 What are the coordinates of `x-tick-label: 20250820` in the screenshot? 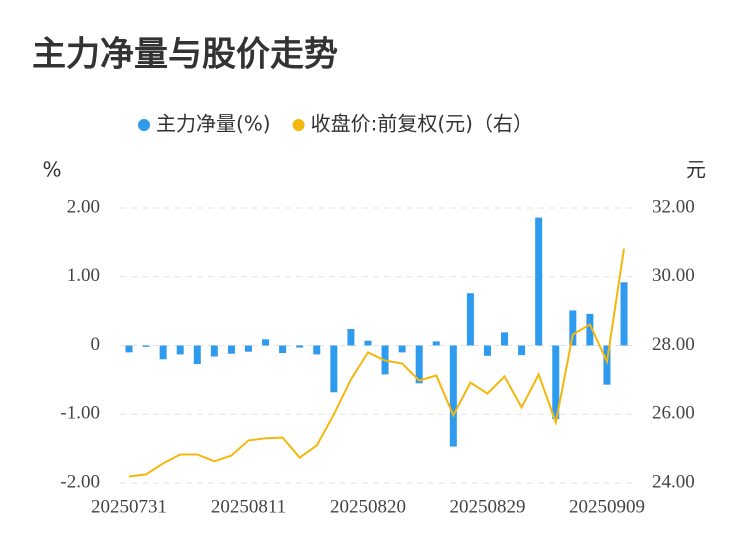 It's located at (368, 506).